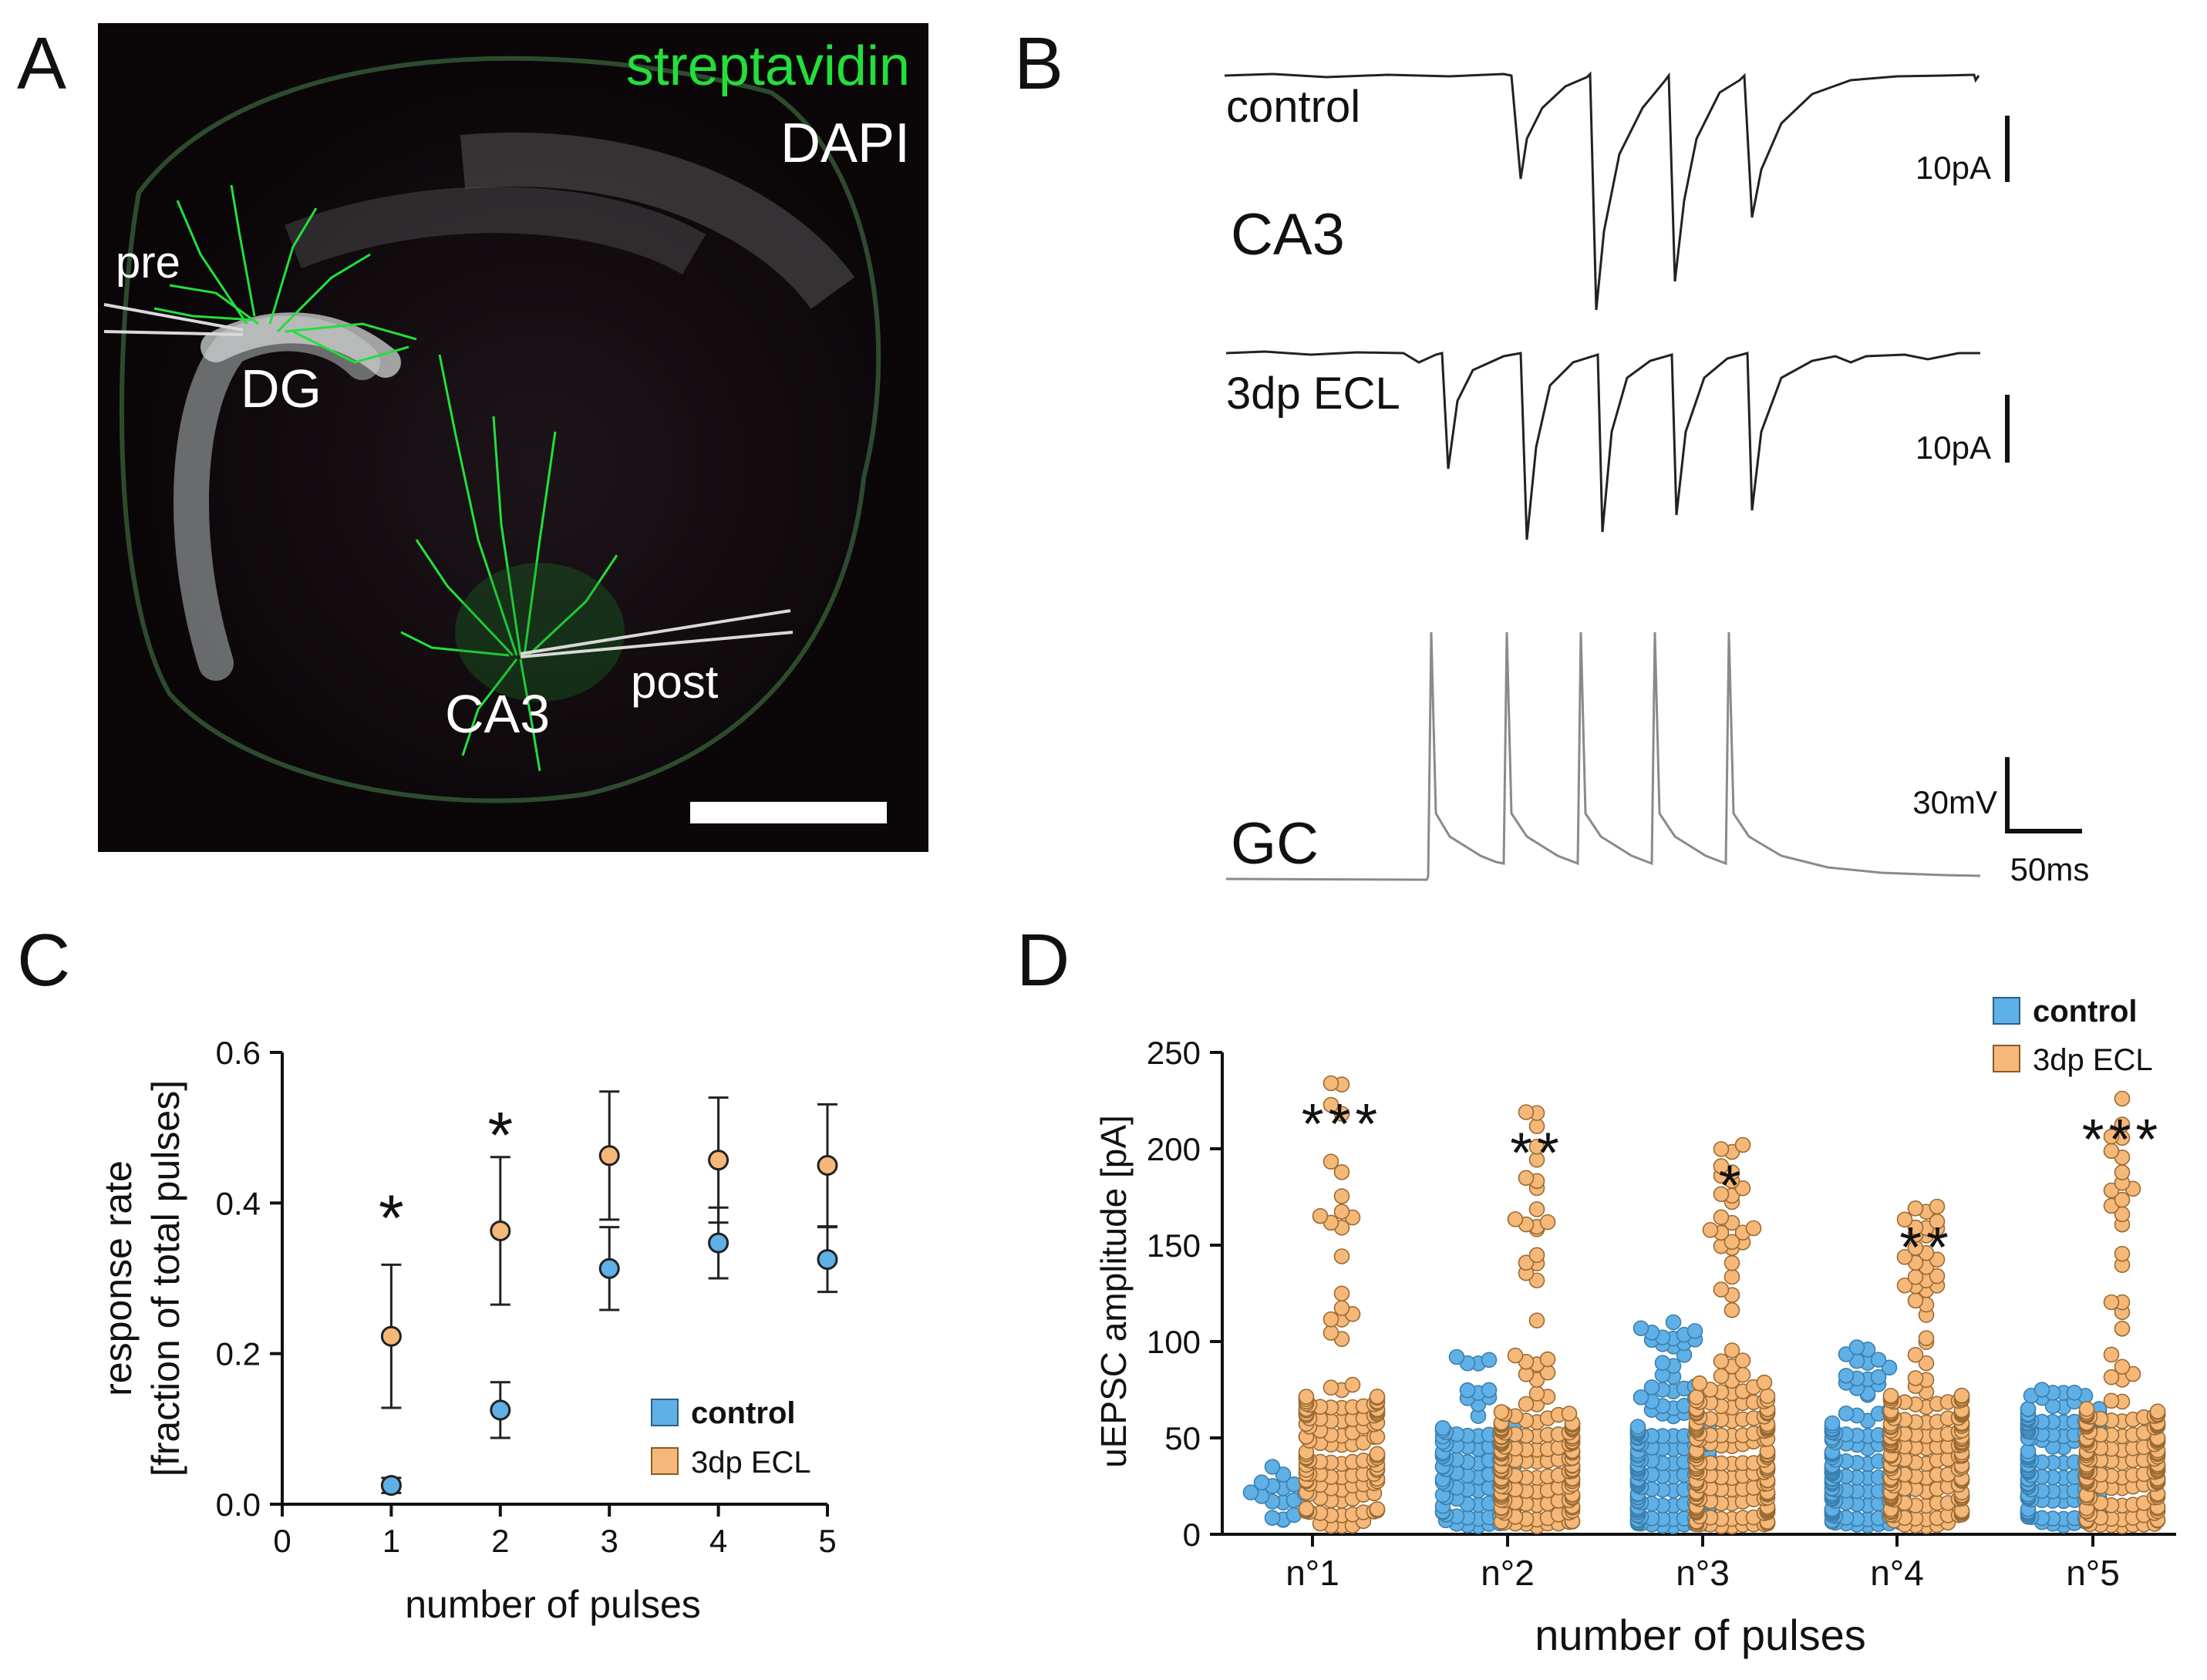  I want to click on d-y-tick-label: 50, so click(1182, 1438).